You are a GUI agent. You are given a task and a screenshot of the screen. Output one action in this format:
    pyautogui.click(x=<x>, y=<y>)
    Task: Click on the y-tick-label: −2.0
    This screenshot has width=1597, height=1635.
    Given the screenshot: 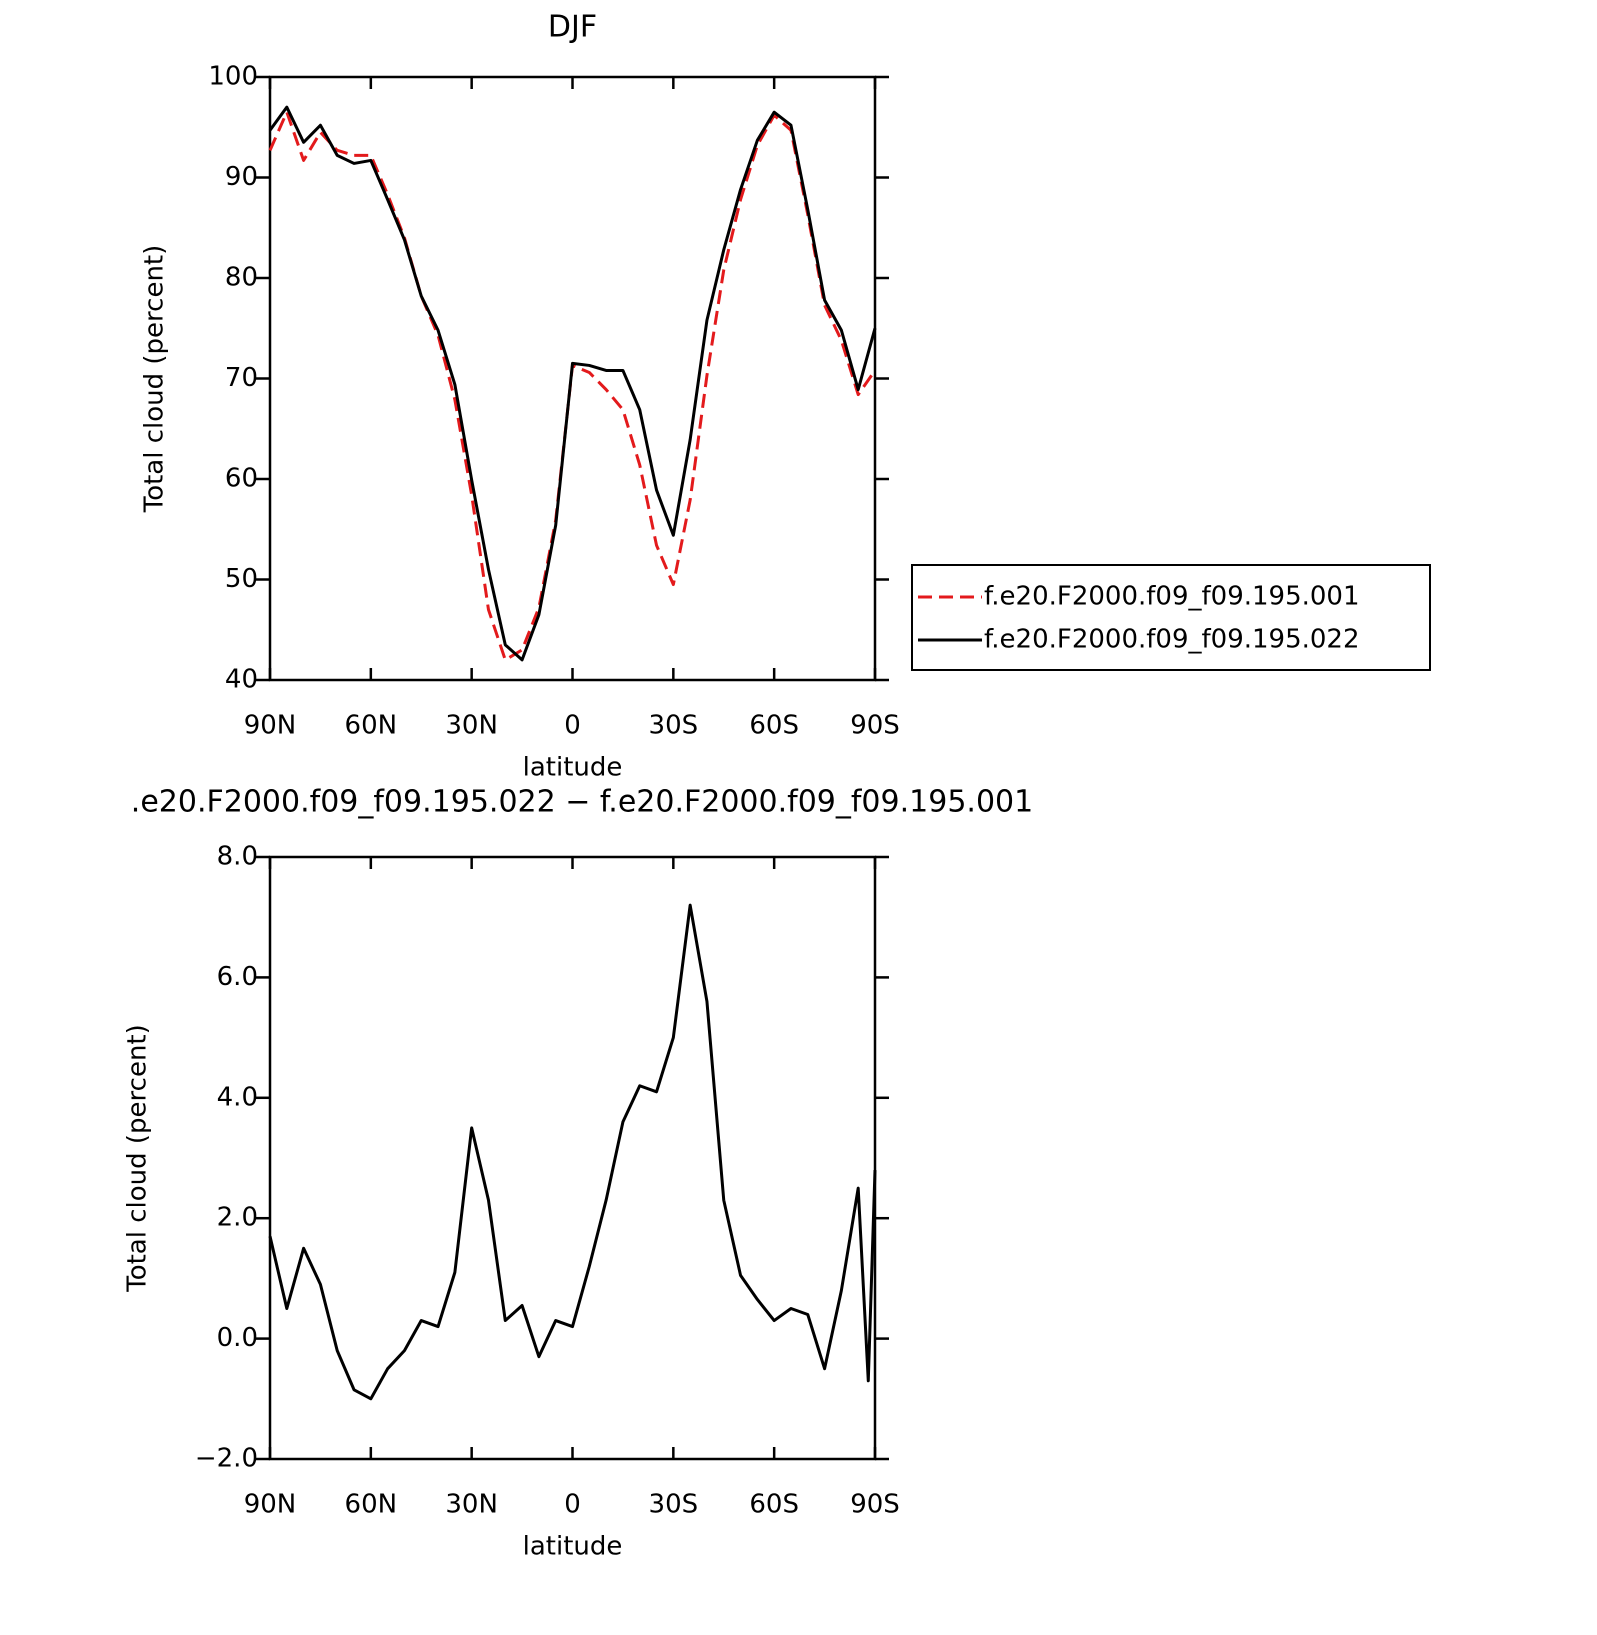 What is the action you would take?
    pyautogui.click(x=226, y=1459)
    